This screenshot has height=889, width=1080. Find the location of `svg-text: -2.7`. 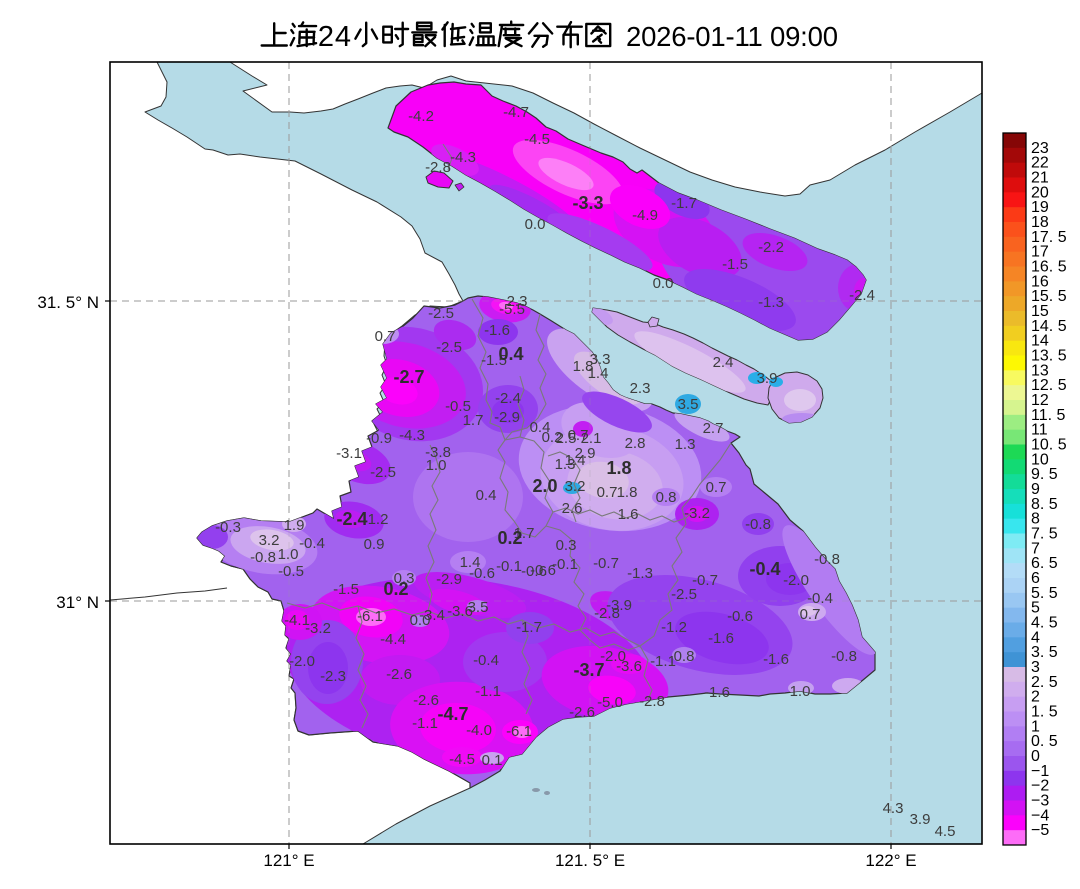

svg-text: -2.7 is located at coordinates (408, 377).